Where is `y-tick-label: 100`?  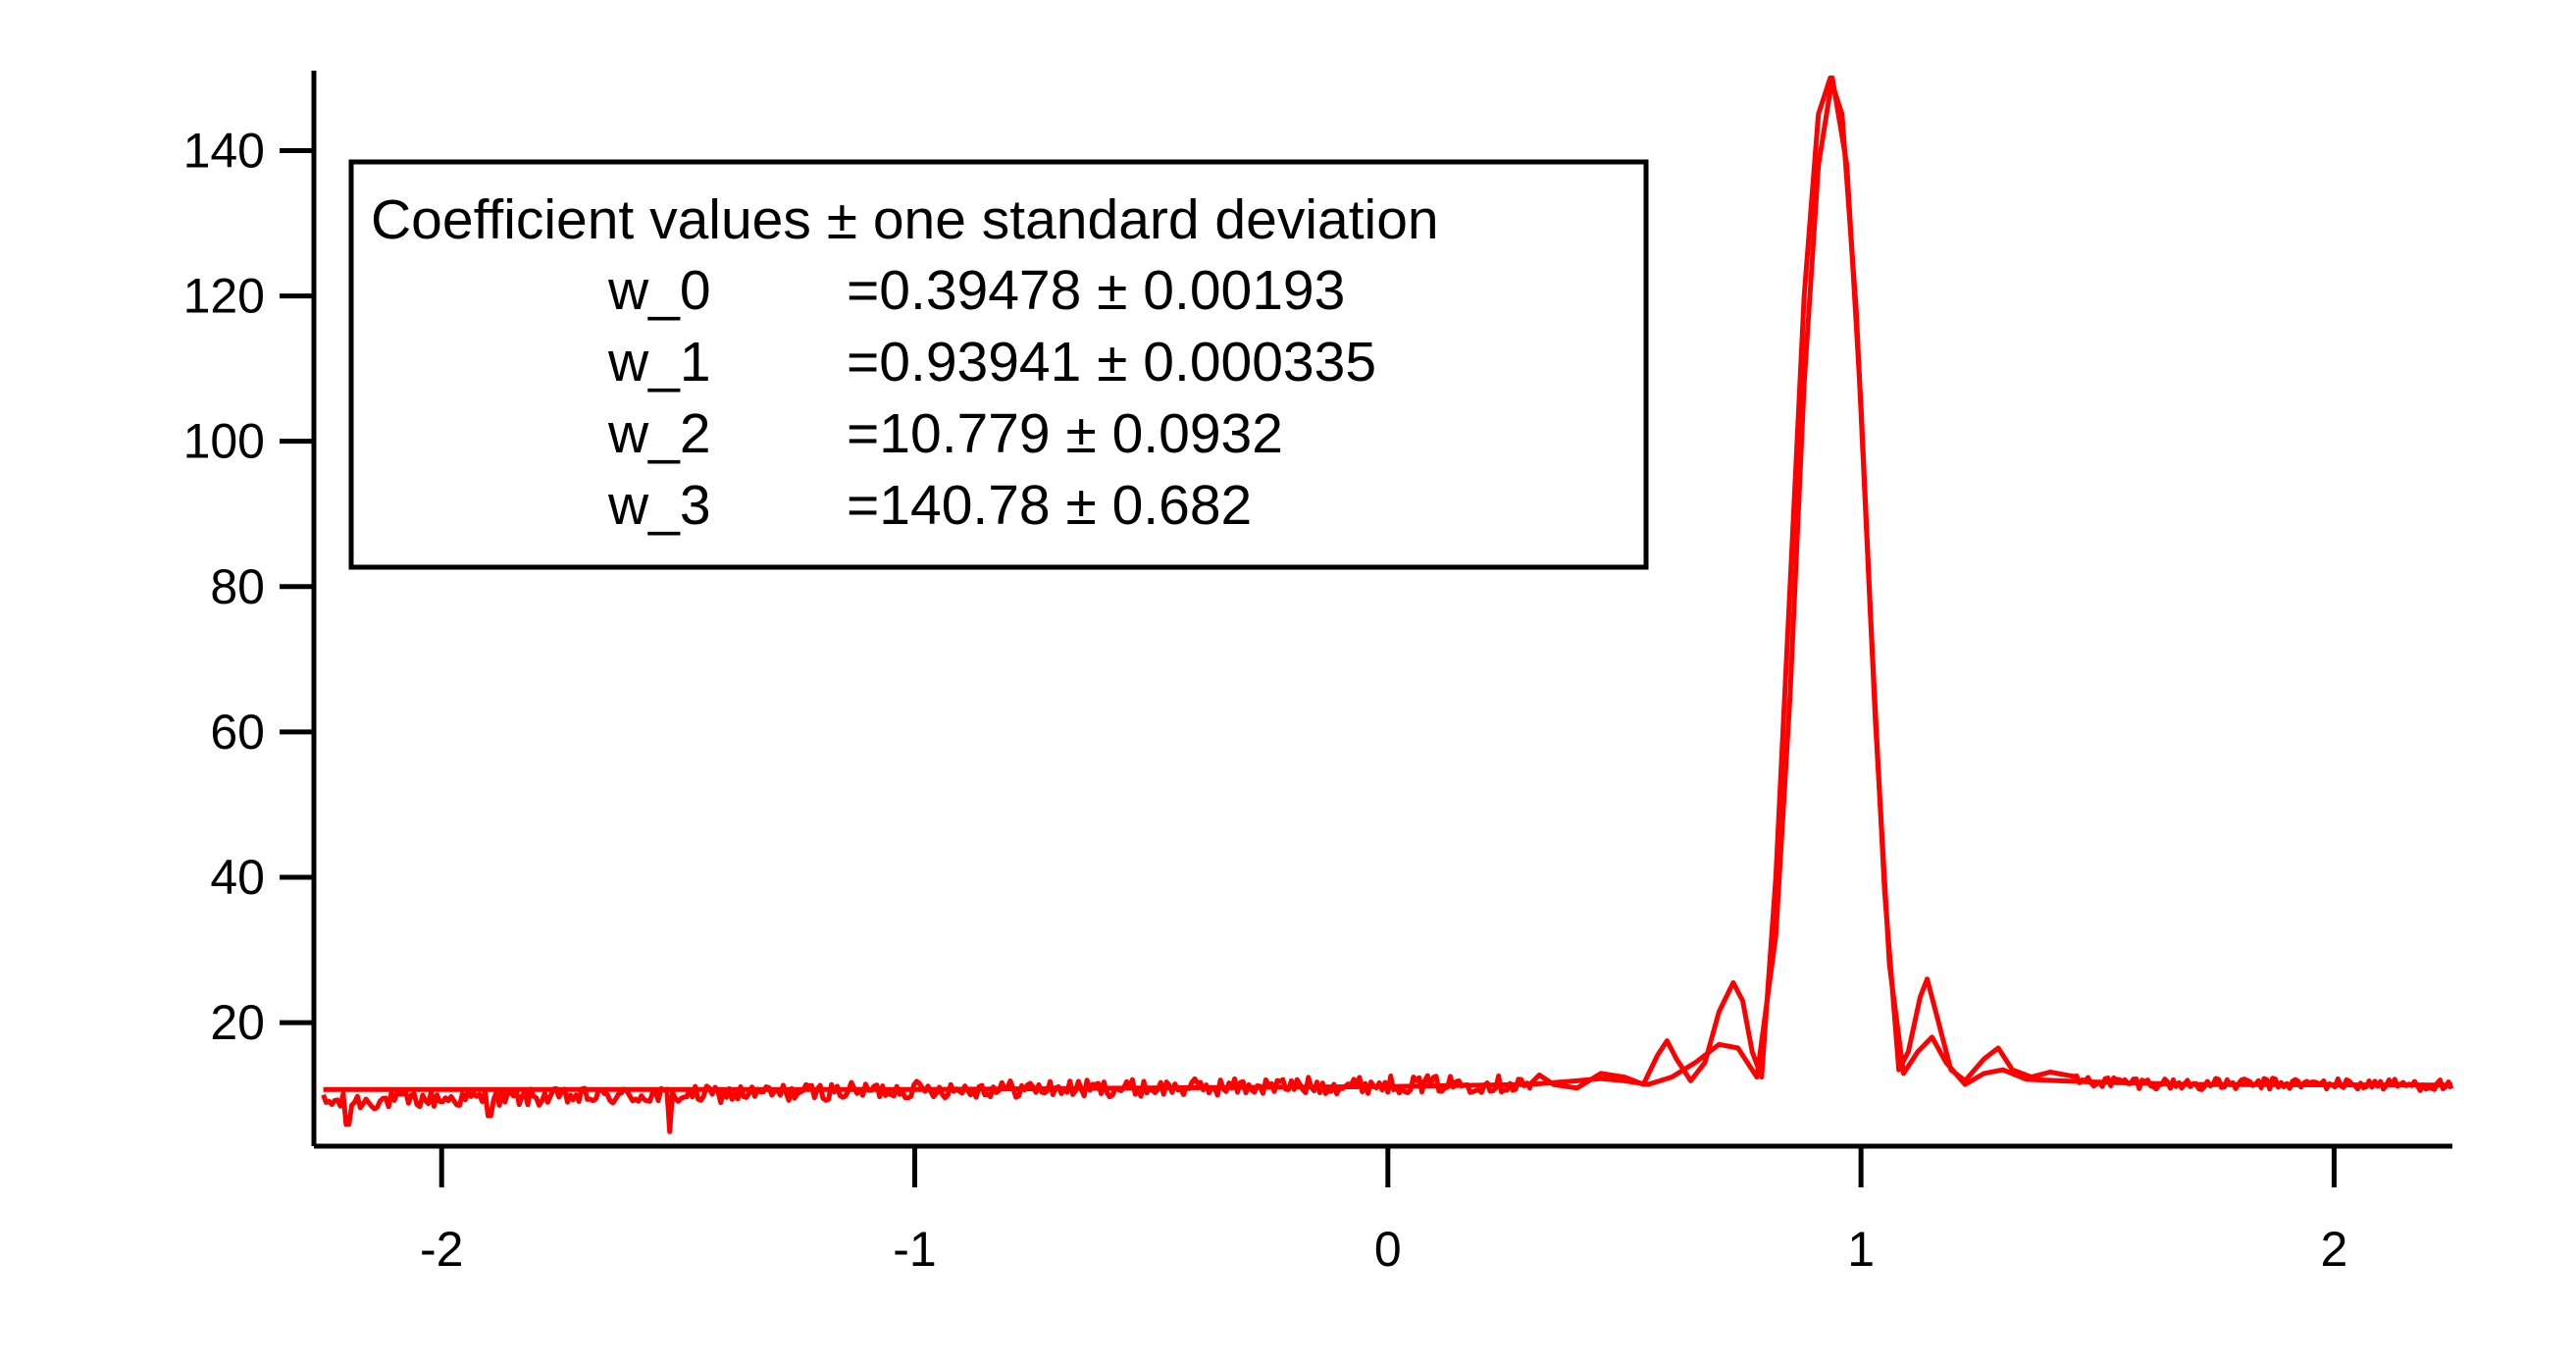 y-tick-label: 100 is located at coordinates (224, 441).